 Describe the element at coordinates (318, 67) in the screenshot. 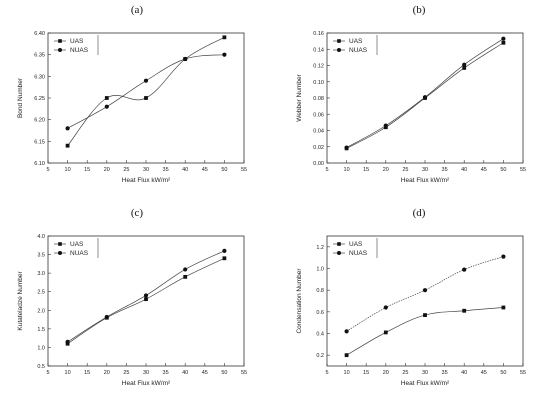

I see `y-tick-label: 0.12` at that location.